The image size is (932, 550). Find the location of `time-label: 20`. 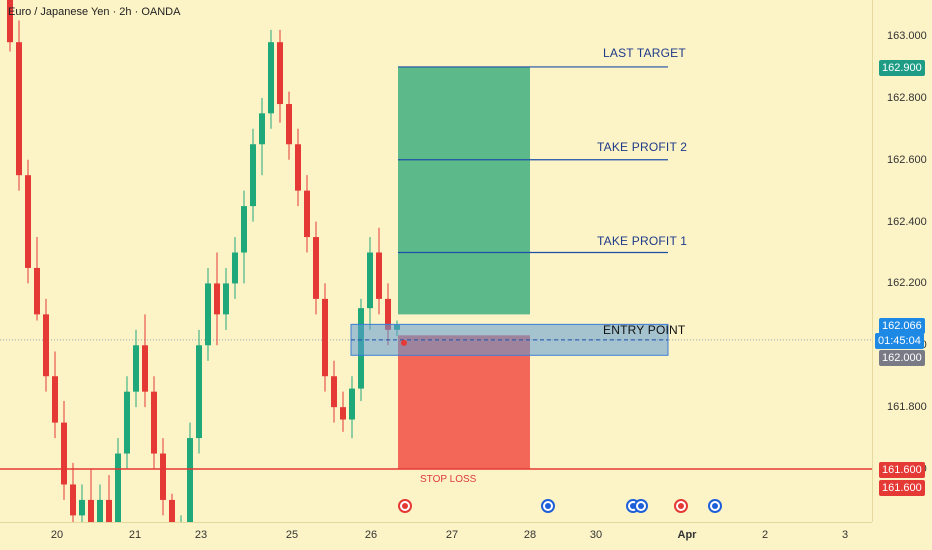

time-label: 20 is located at coordinates (57, 535).